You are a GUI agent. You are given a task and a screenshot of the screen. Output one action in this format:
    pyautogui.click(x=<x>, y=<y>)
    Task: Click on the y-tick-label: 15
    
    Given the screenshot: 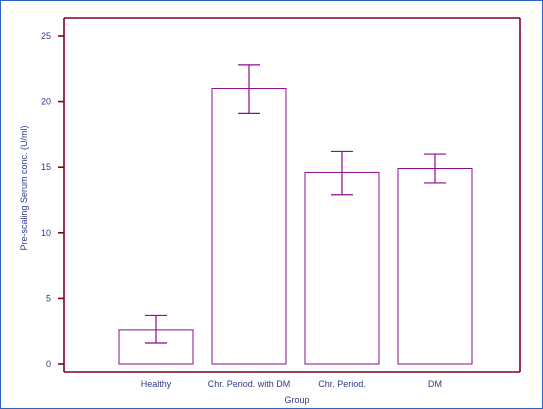 What is the action you would take?
    pyautogui.click(x=46, y=167)
    